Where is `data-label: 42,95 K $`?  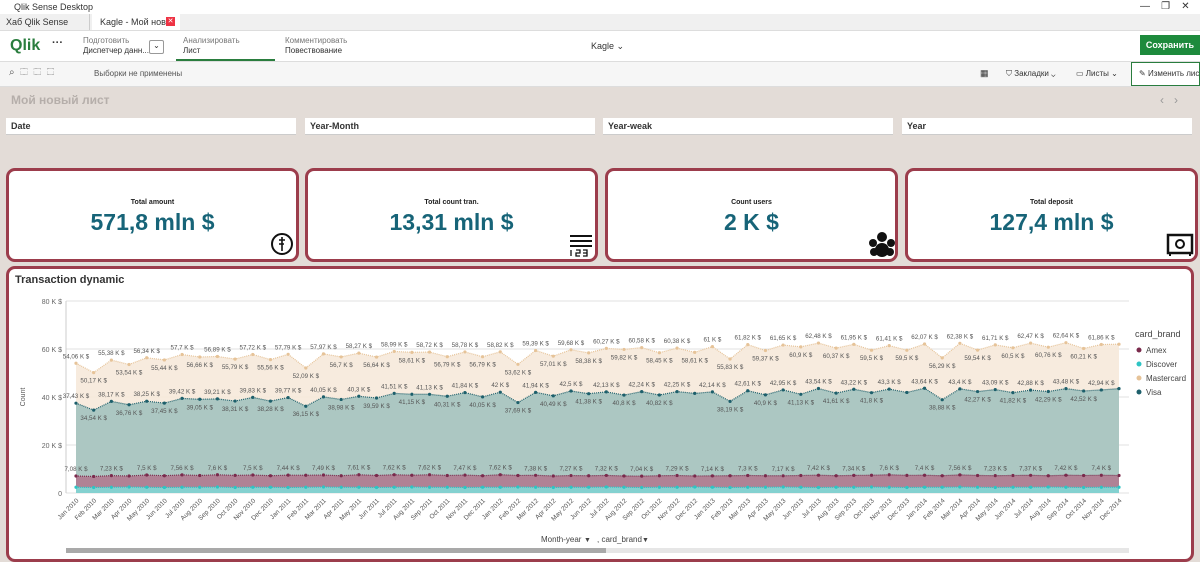 data-label: 42,95 K $ is located at coordinates (783, 383).